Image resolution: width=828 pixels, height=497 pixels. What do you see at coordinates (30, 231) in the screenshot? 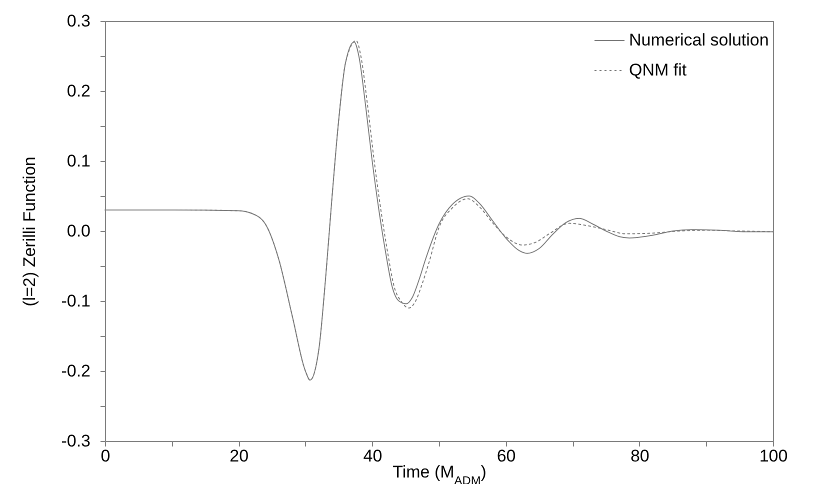
I see `y-axis-title: (l=2) Zerilli Function` at bounding box center [30, 231].